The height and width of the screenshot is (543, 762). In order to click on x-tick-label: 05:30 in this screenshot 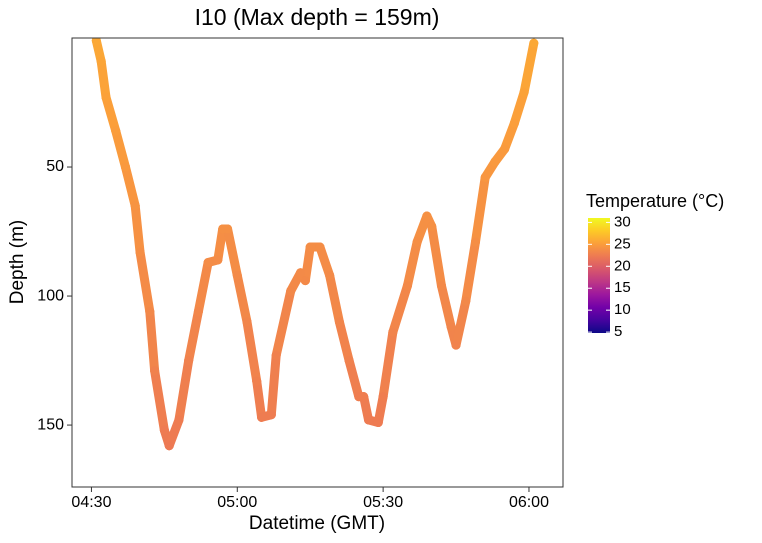, I will do `click(383, 502)`.